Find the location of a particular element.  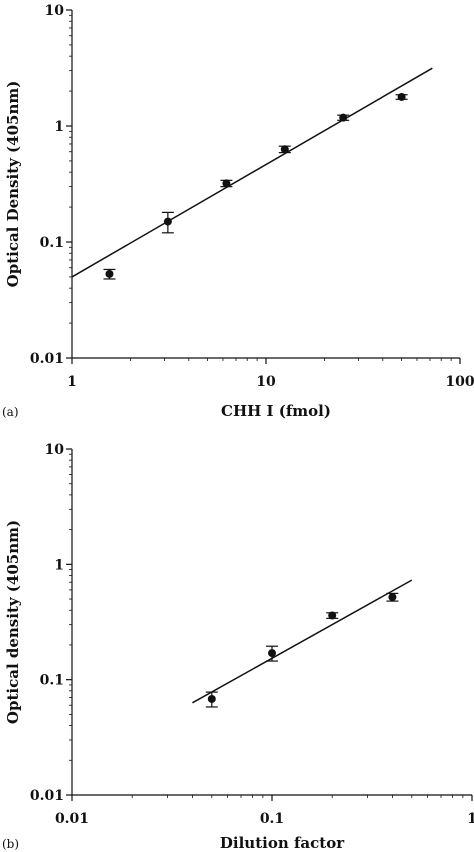

x-tick-label: 0.1 is located at coordinates (272, 819).